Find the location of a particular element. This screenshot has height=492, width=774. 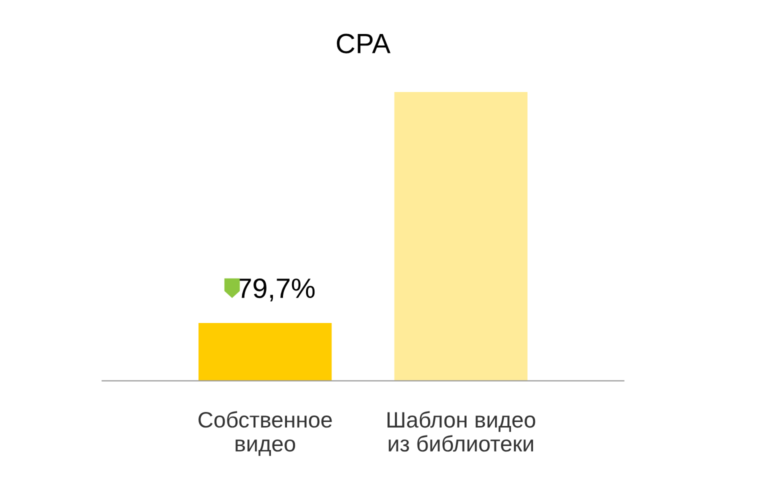

annotation: 79,7% is located at coordinates (276, 290).